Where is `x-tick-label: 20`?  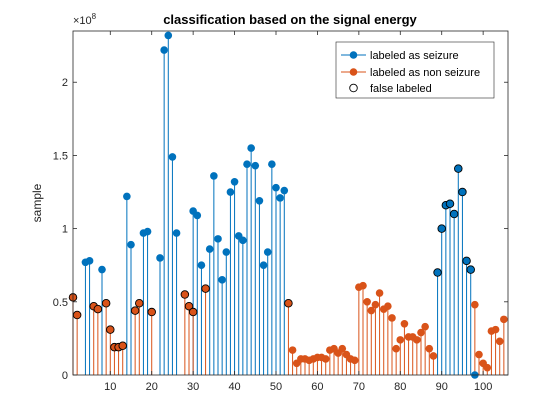 x-tick-label: 20 is located at coordinates (152, 387).